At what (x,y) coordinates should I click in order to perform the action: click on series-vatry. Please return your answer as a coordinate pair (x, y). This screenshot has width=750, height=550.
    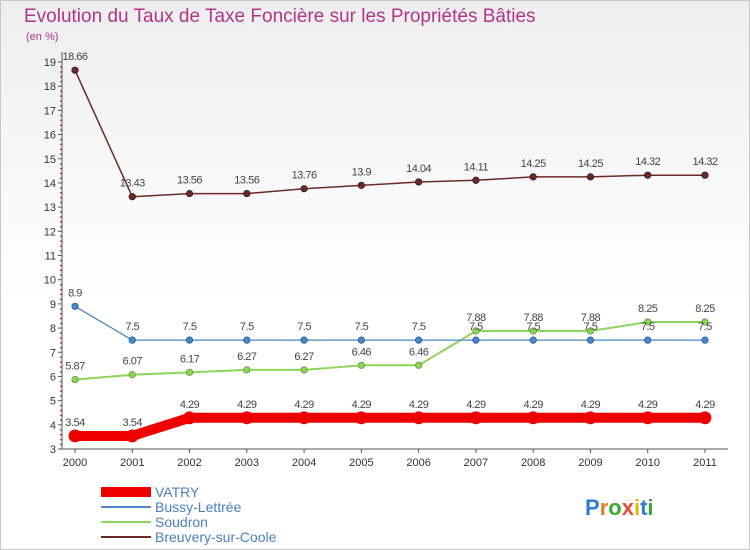
    Looking at the image, I should click on (390, 427).